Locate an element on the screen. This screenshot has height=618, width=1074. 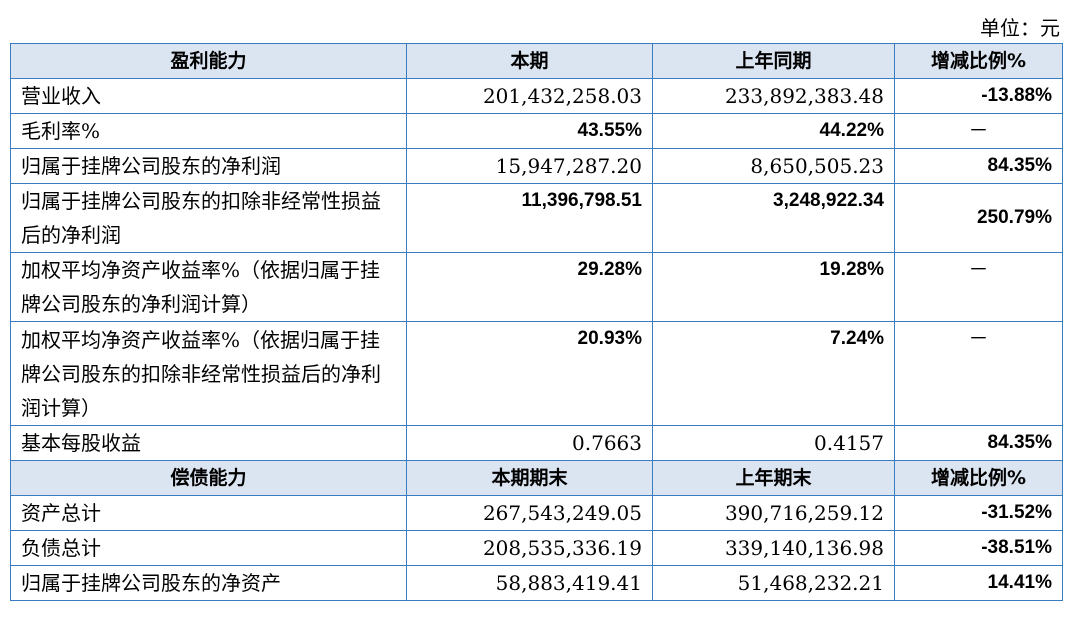
previous-value: 44.22% is located at coordinates (773, 131).